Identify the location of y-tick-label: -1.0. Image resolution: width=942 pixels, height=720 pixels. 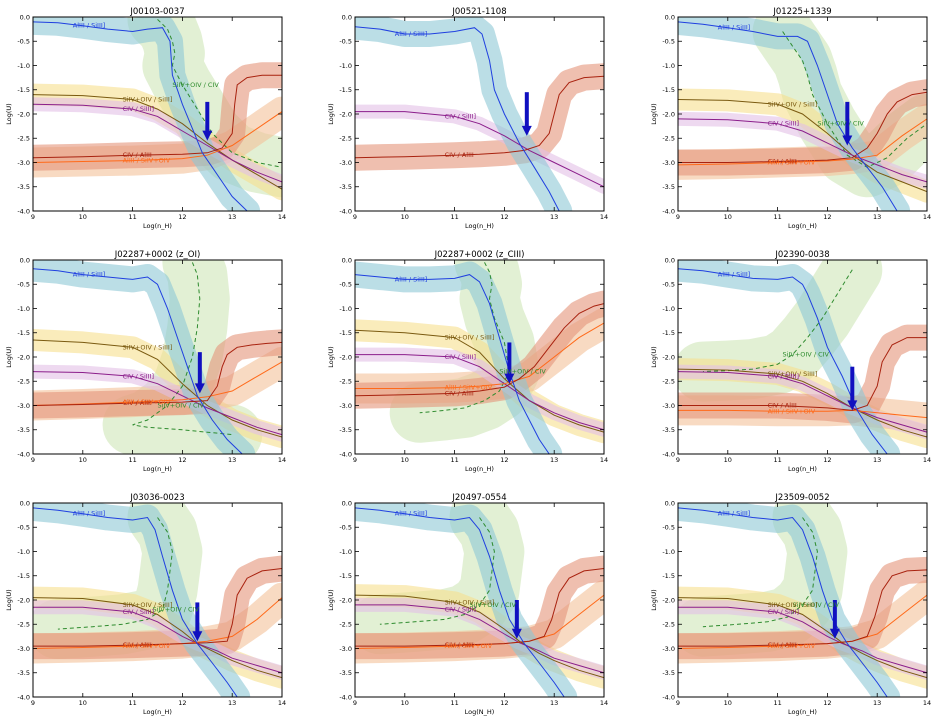
(345, 309).